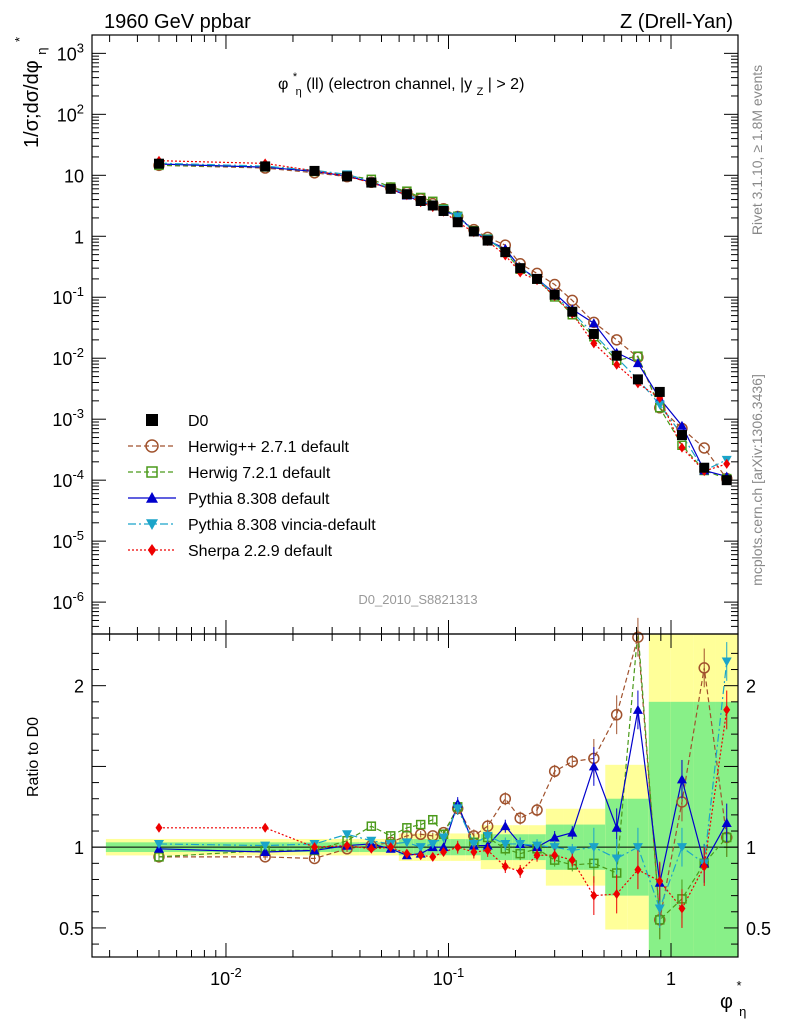 The image size is (786, 1024). I want to click on y-tick-label: 10³, so click(70, 52).